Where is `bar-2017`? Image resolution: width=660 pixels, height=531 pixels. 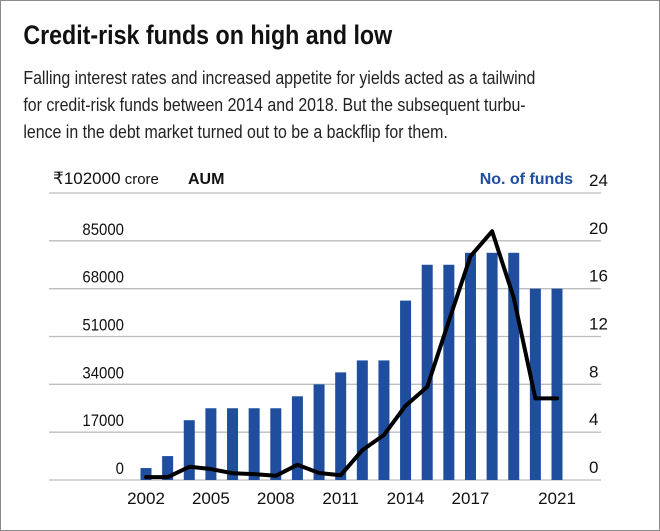
bar-2017 is located at coordinates (470, 366).